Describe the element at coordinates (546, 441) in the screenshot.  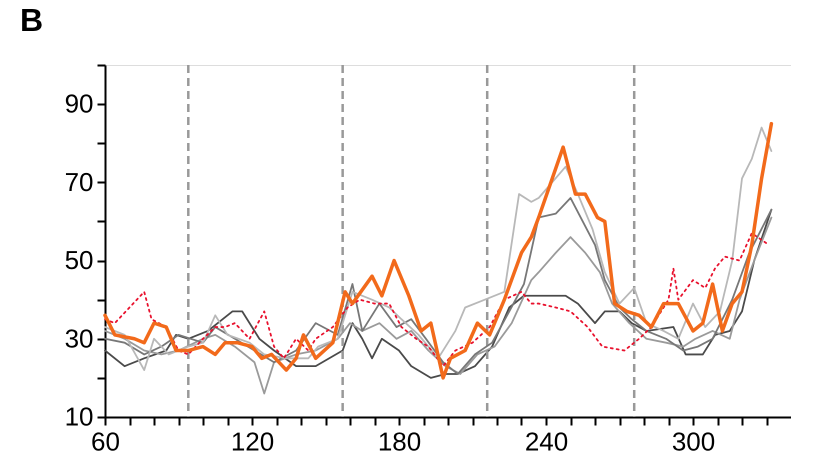
I see `x-tick-label: 240` at that location.